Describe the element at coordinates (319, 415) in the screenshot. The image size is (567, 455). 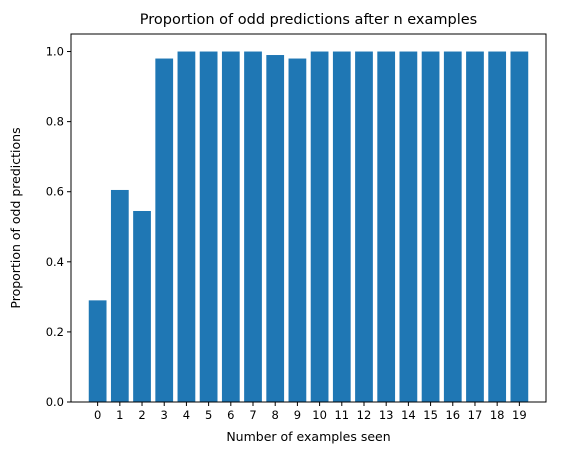
I see `x-tick-label: 10` at that location.